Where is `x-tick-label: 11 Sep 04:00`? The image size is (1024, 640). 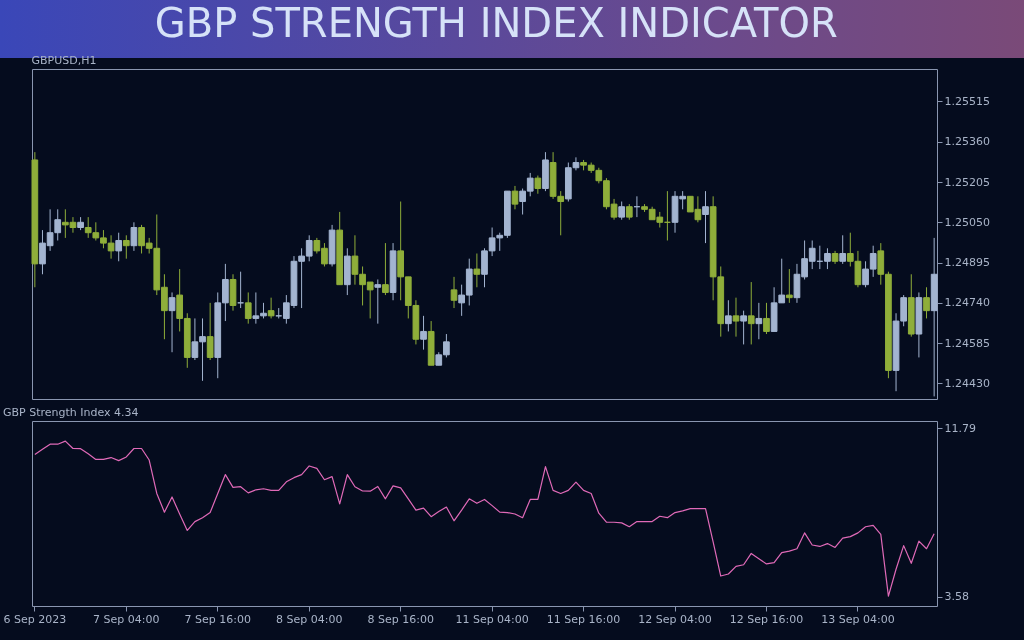 x-tick-label: 11 Sep 04:00 is located at coordinates (492, 619).